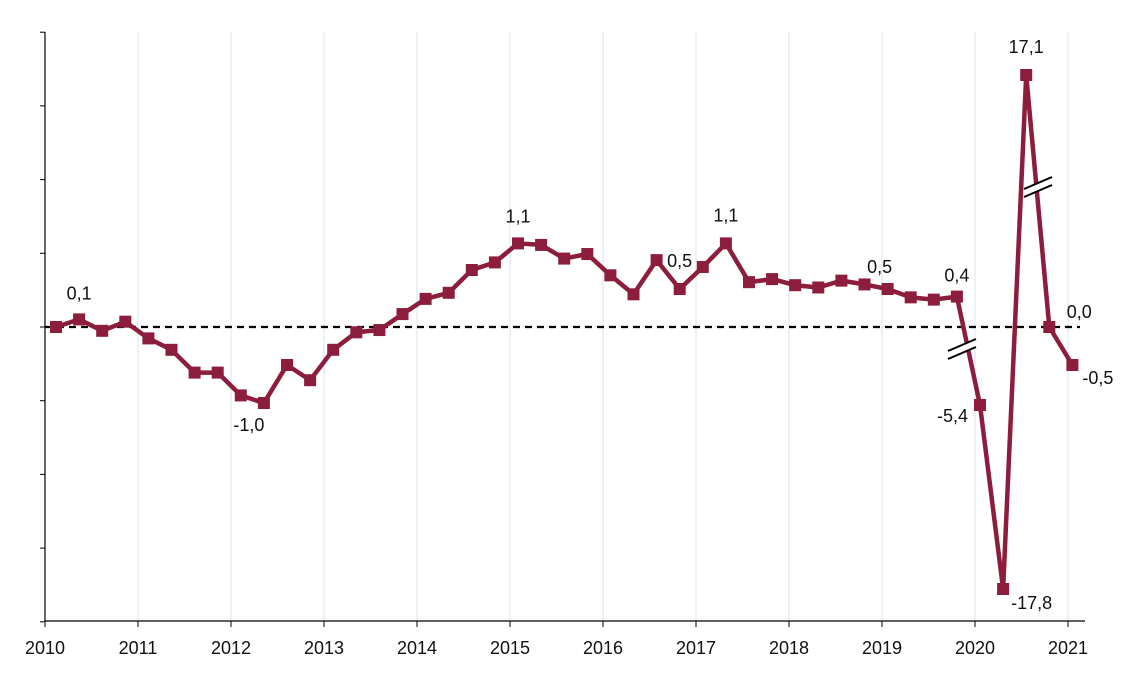  What do you see at coordinates (248, 425) in the screenshot?
I see `data-label: -1,0` at bounding box center [248, 425].